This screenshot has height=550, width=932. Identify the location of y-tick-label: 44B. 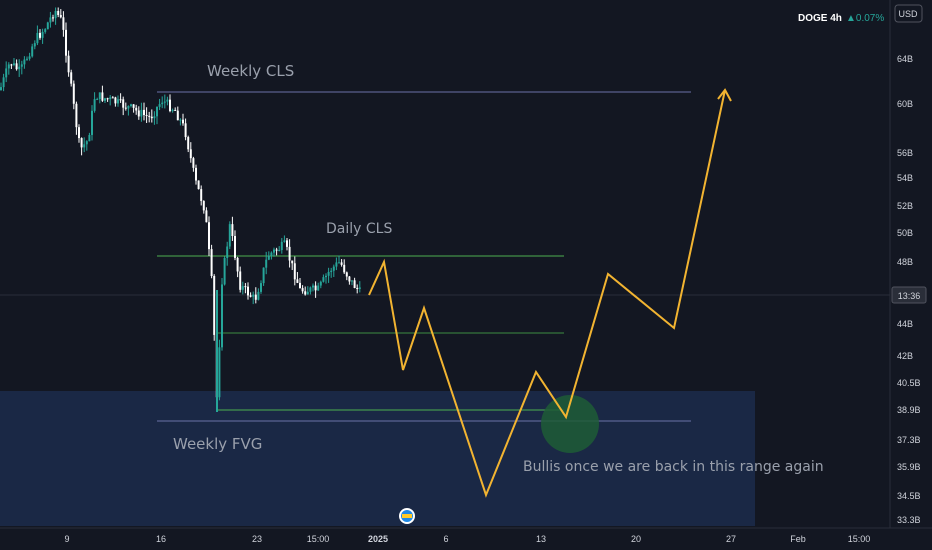
(905, 324).